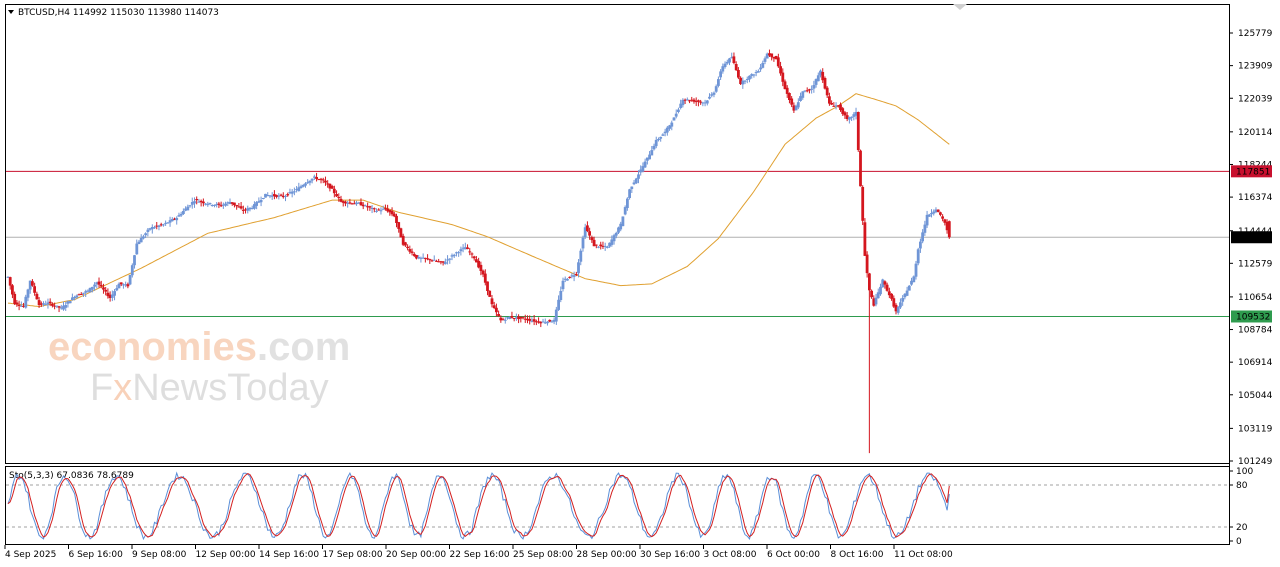 The height and width of the screenshot is (567, 1280). Describe the element at coordinates (1255, 99) in the screenshot. I see `svg-text: 122039` at that location.